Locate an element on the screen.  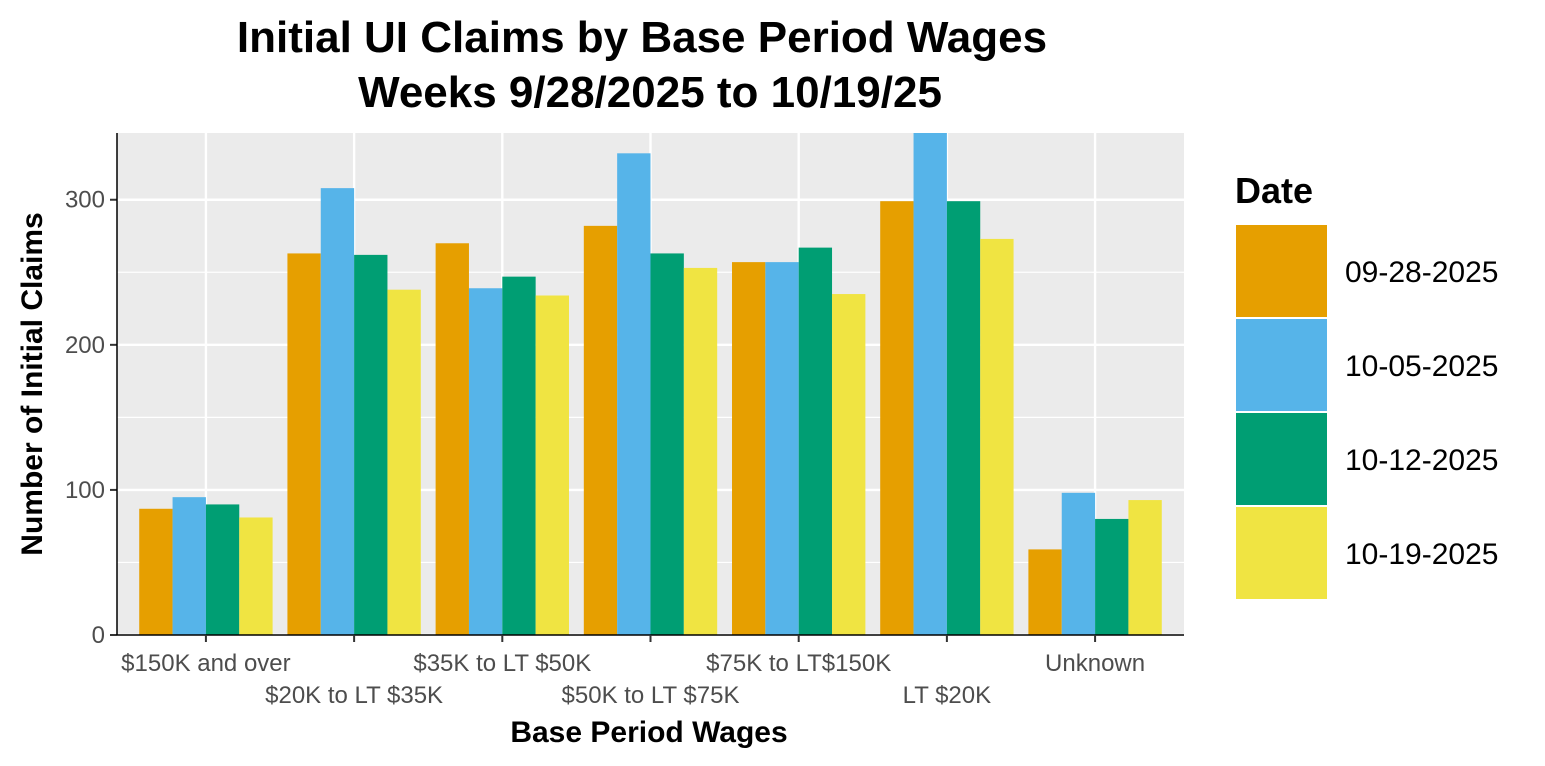
legend-label: 10-12-2025 is located at coordinates (1421, 460).